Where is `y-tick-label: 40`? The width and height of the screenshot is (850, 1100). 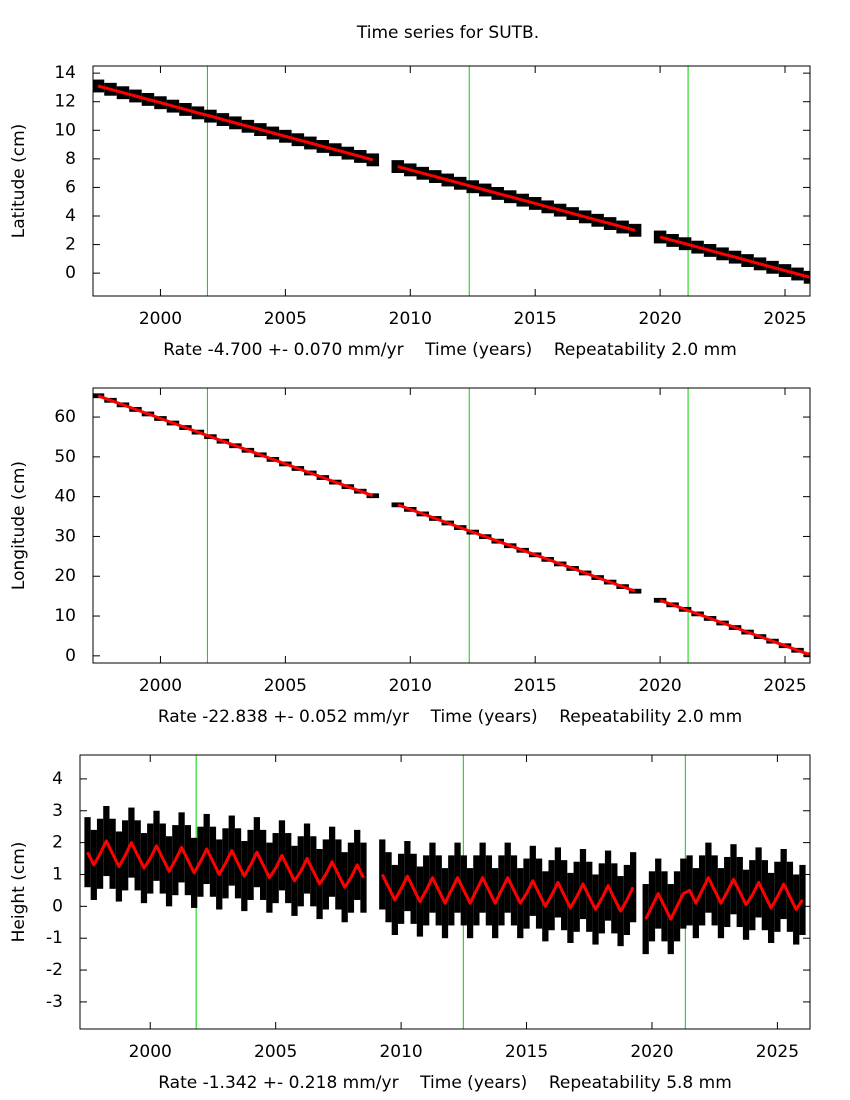
y-tick-label: 40 is located at coordinates (65, 497).